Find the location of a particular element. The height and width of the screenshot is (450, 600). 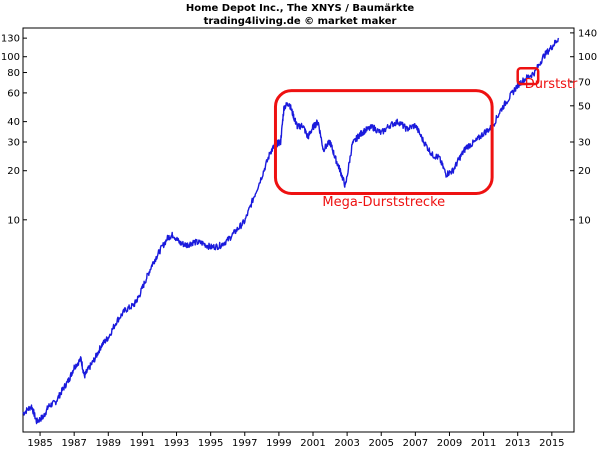

x-tick-label: 2003 is located at coordinates (346, 443).